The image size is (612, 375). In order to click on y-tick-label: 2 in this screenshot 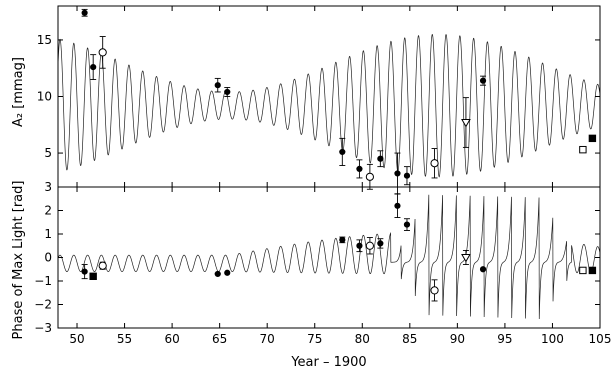, I will do `click(48, 211)`.